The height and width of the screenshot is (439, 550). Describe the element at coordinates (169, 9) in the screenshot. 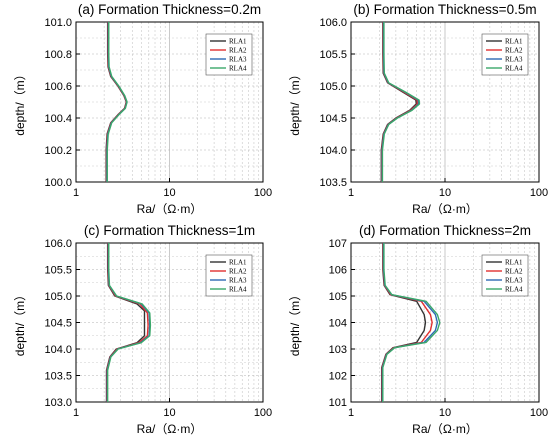

I see `chart-title: (a) Formation Thickness=0.2m` at that location.